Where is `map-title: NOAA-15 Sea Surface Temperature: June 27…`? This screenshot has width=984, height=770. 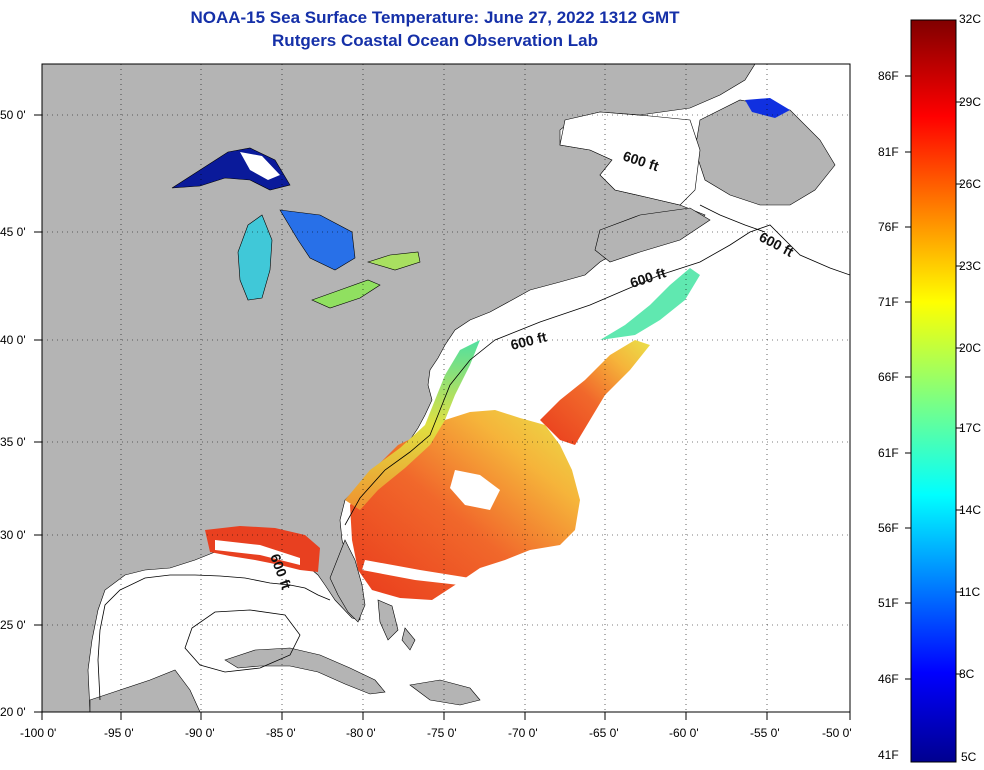
map-title: NOAA-15 Sea Surface Temperature: June 27… is located at coordinates (435, 17).